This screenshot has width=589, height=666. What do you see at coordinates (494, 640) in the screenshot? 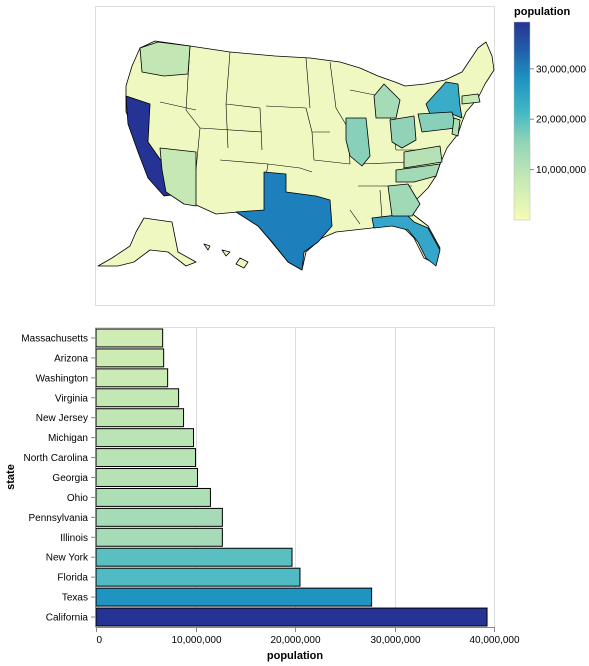
I see `x-tick-label-4: 40,000,000` at bounding box center [494, 640].